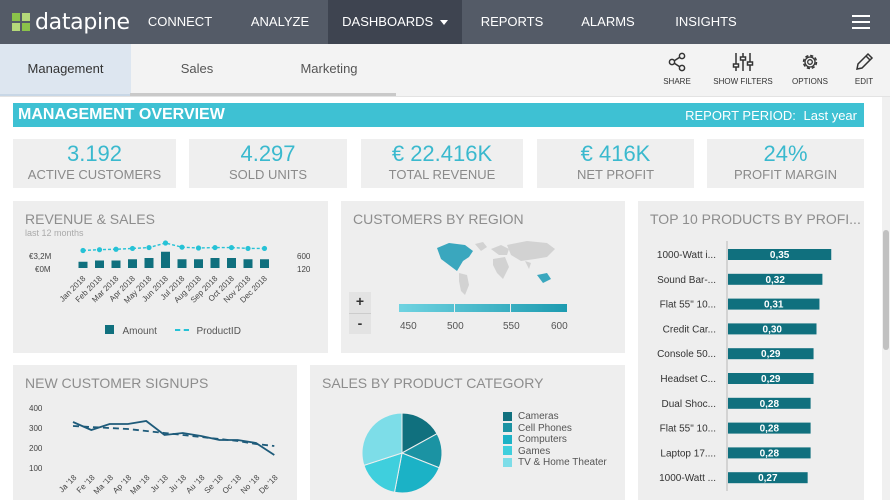 The image size is (890, 500). What do you see at coordinates (706, 21) in the screenshot?
I see `nav-insights: INSIGHTS` at bounding box center [706, 21].